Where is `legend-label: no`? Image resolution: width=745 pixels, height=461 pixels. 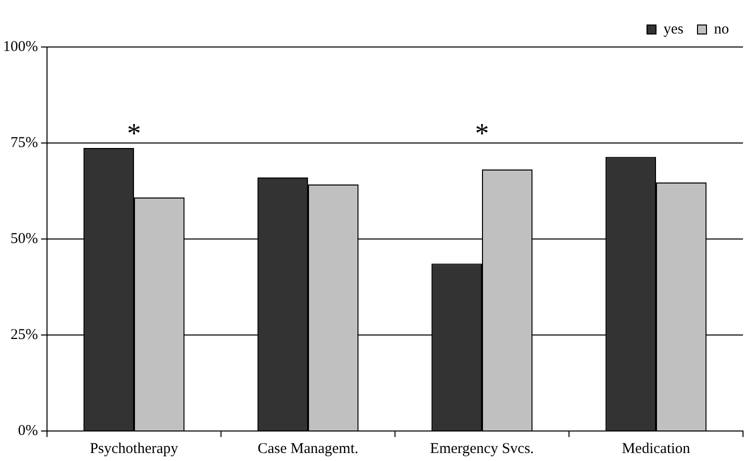
legend-label: no is located at coordinates (721, 29).